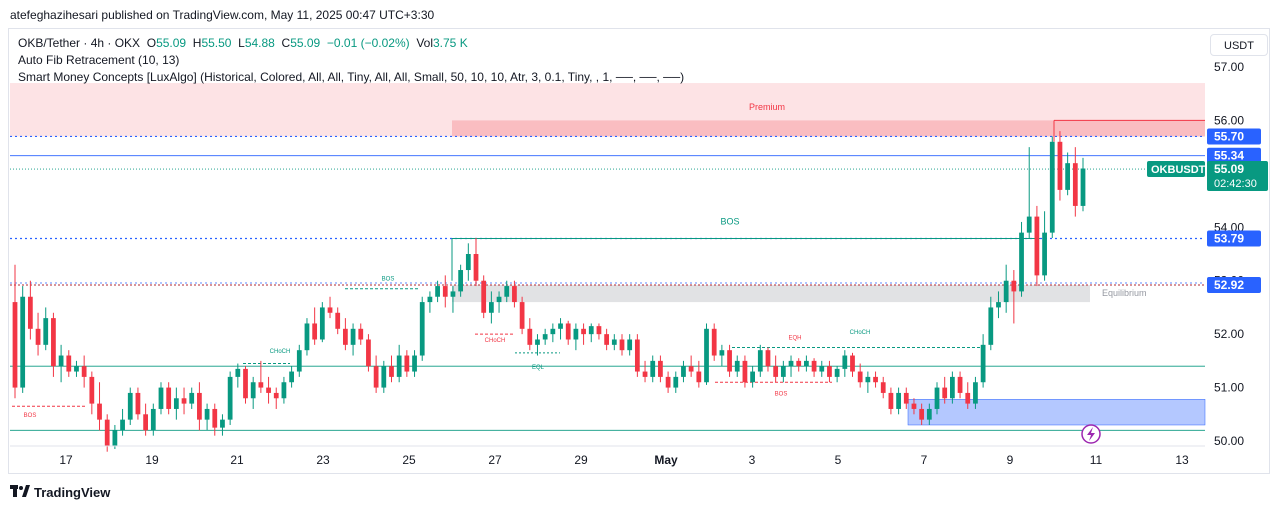  Describe the element at coordinates (752, 460) in the screenshot. I see `x-tick-label: 3` at that location.